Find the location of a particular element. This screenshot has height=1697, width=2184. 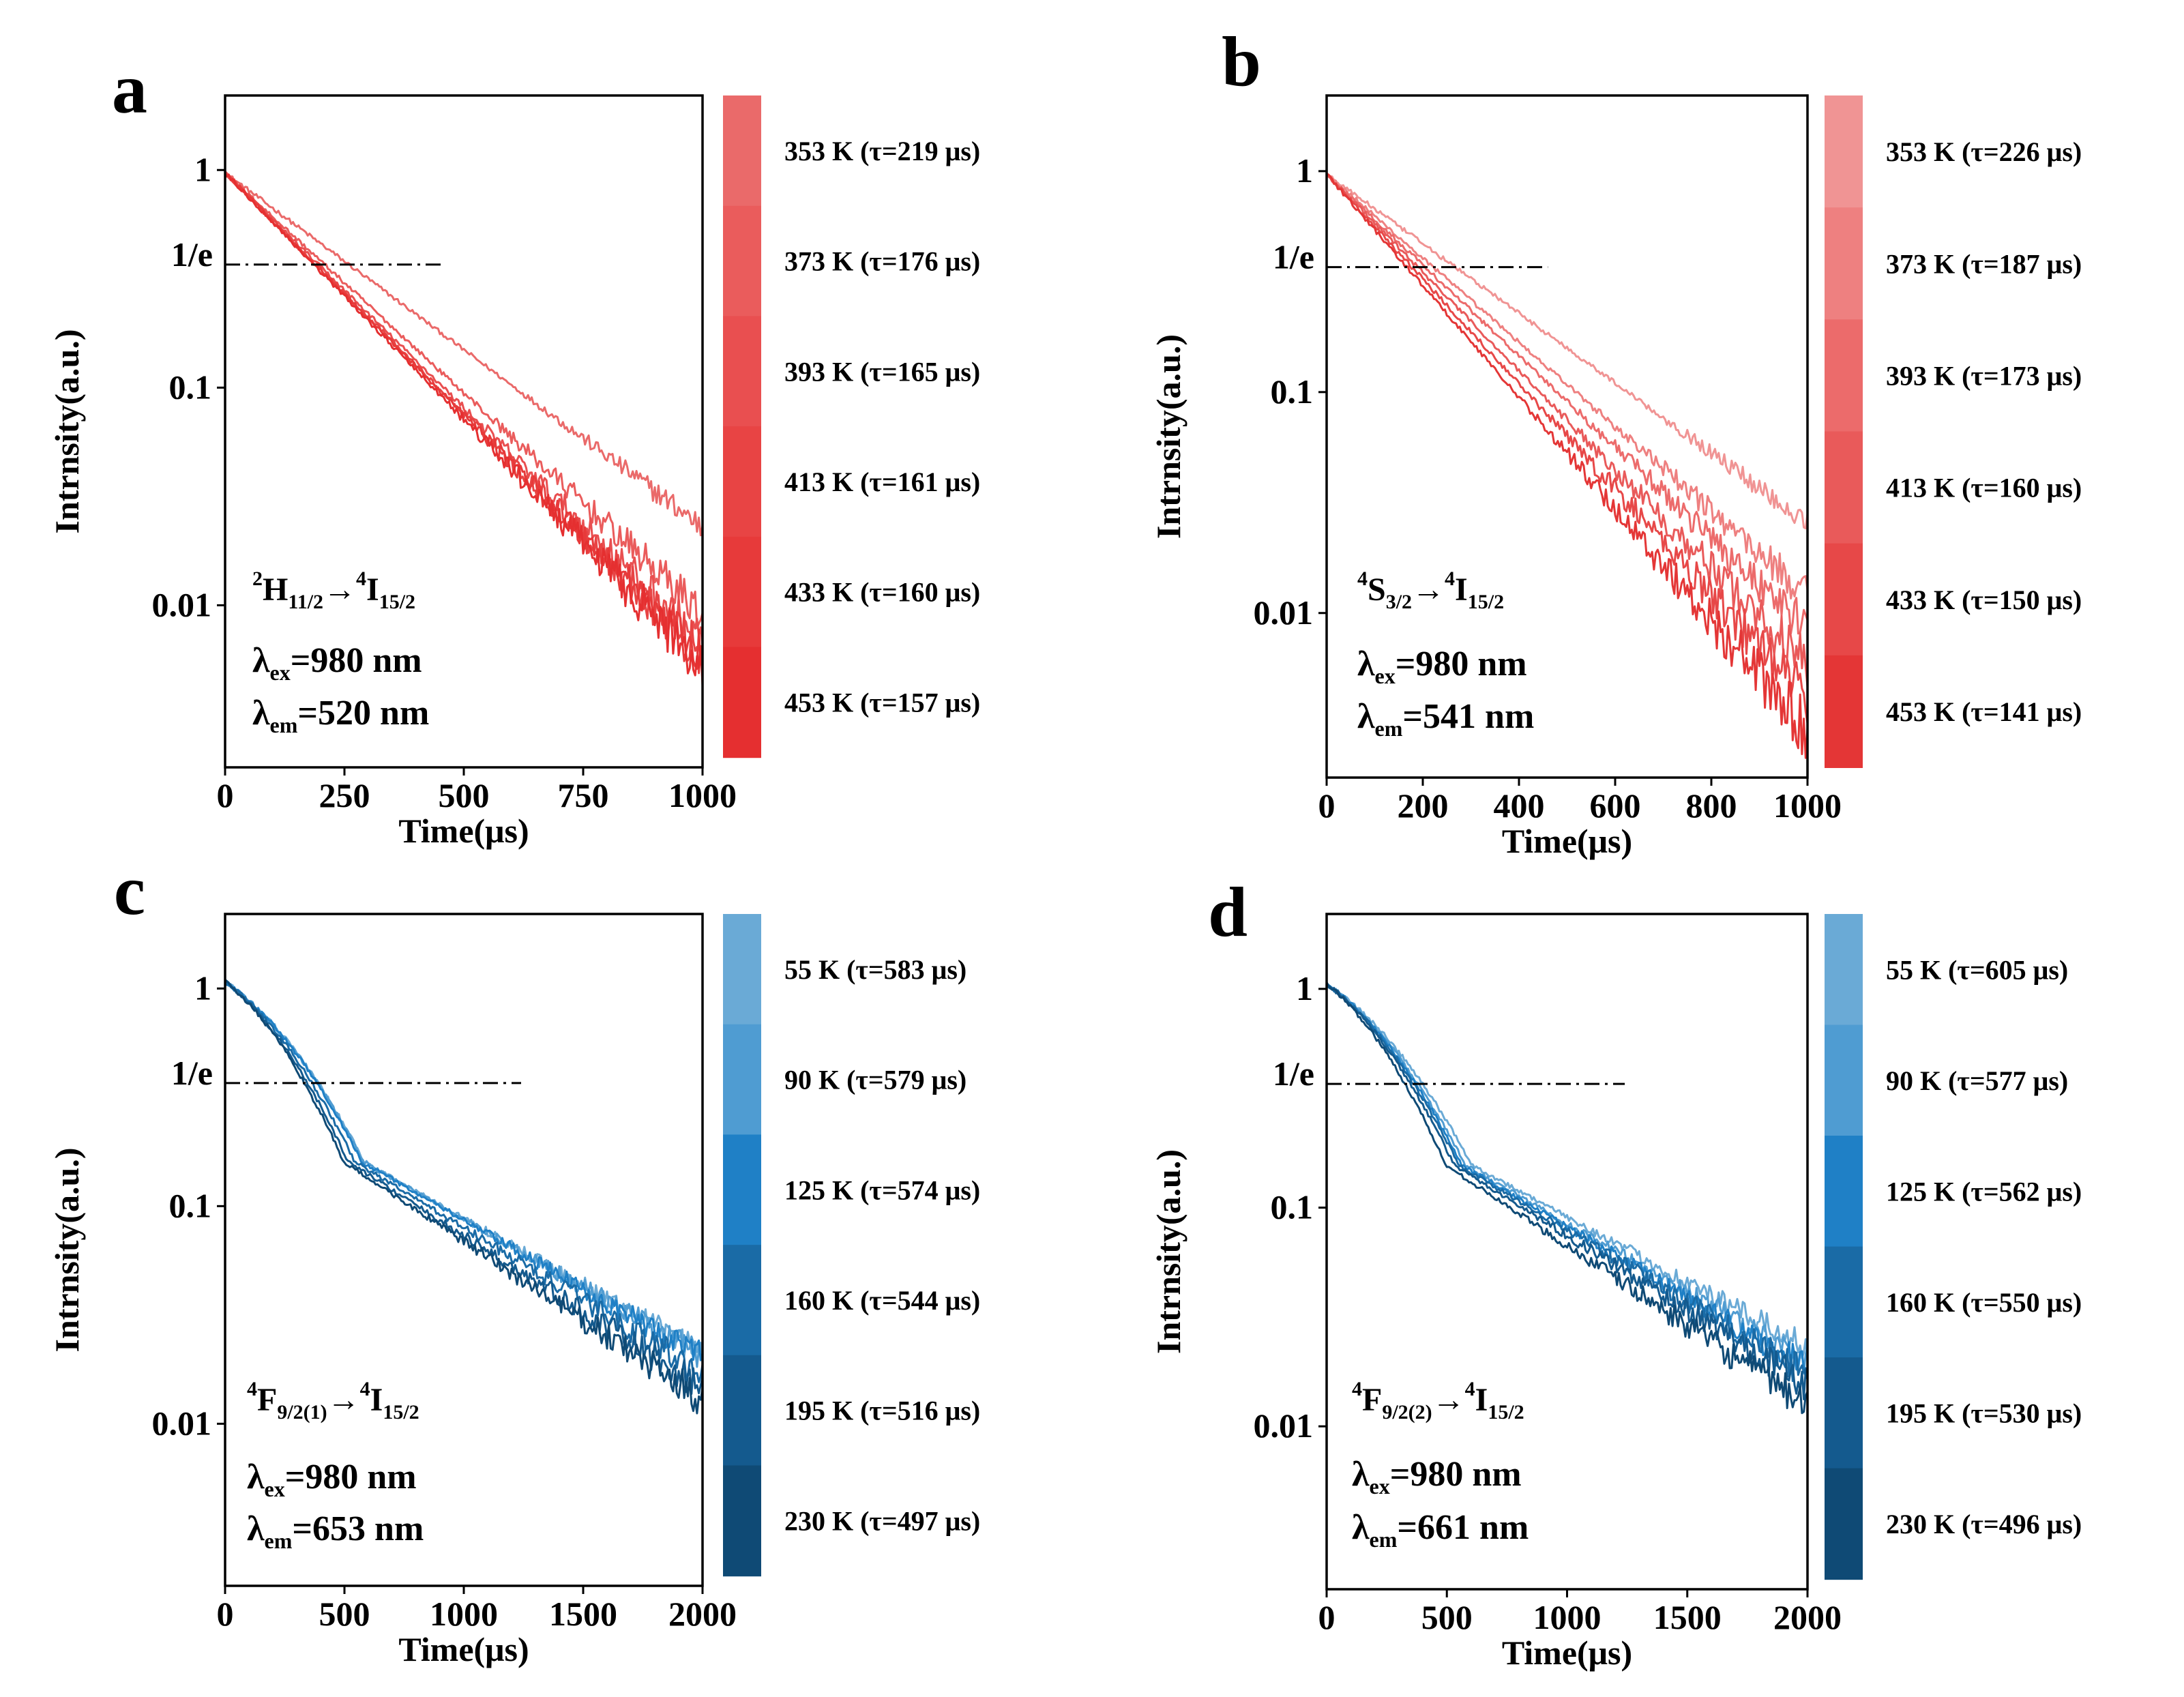

transition-label: 4F9/2(2)→4I15/2 is located at coordinates (1438, 1400).